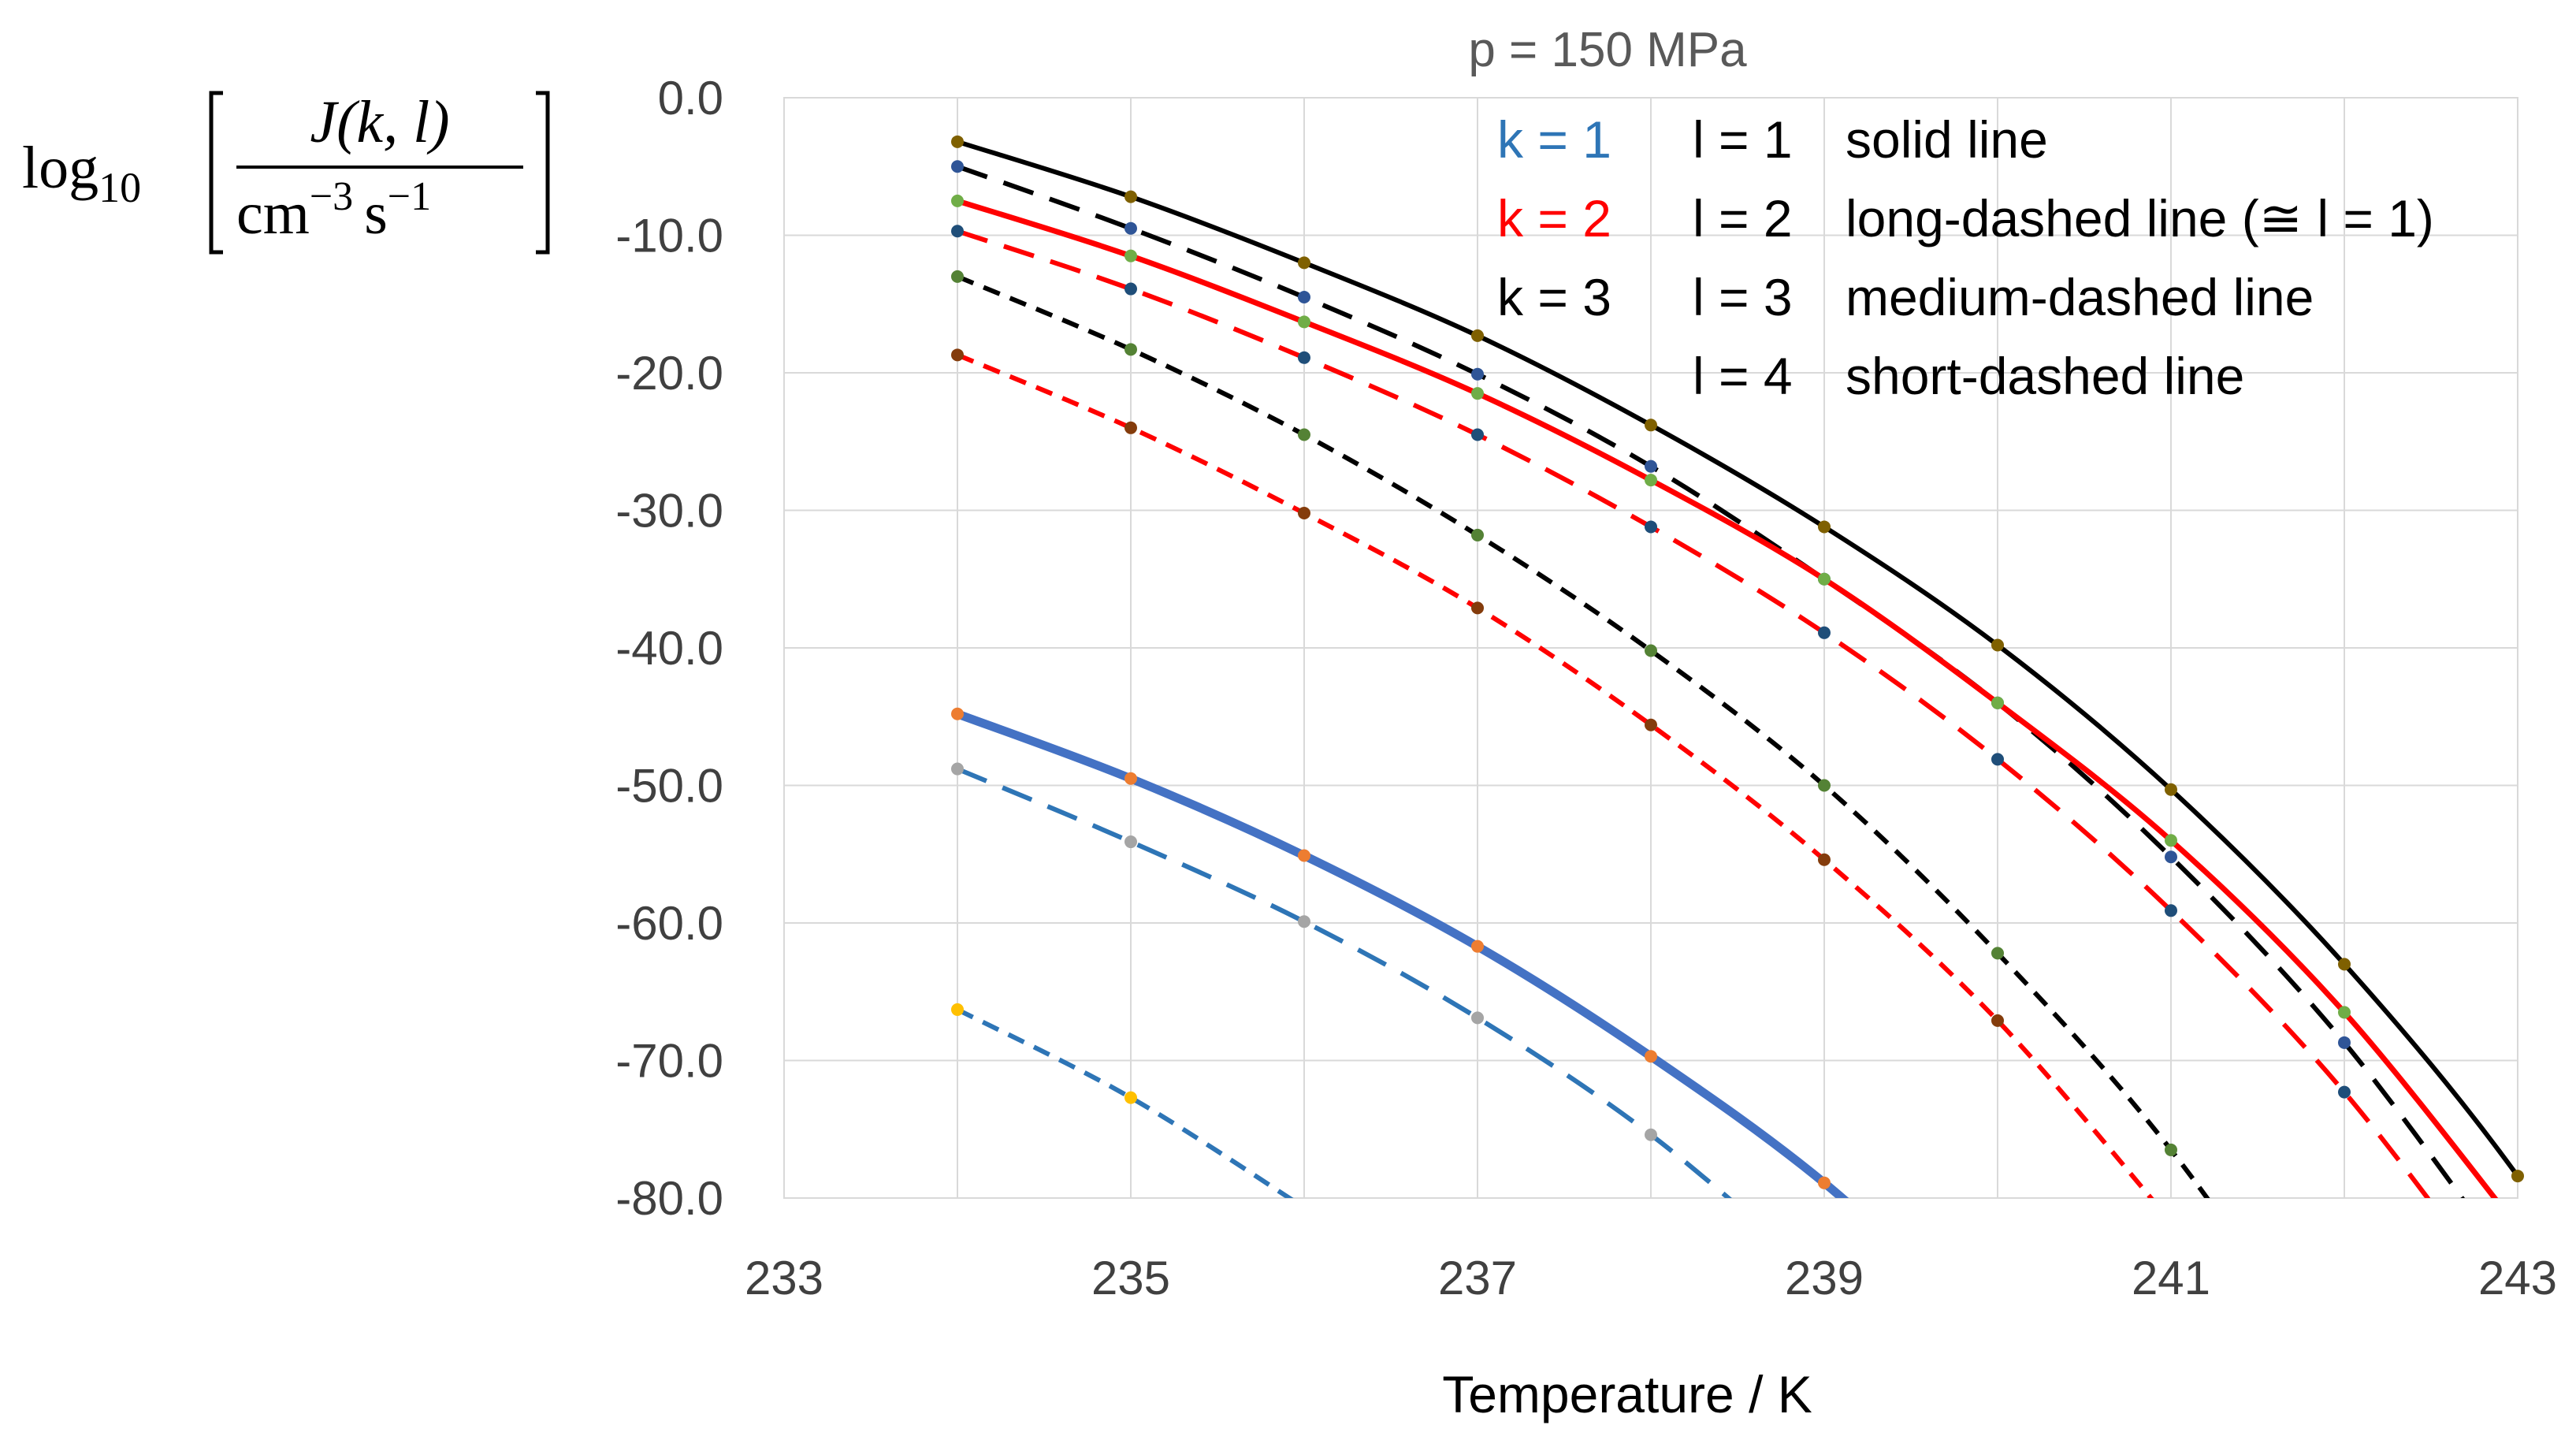 The width and height of the screenshot is (2576, 1440). Describe the element at coordinates (1130, 1278) in the screenshot. I see `x-tick-label: 235` at that location.